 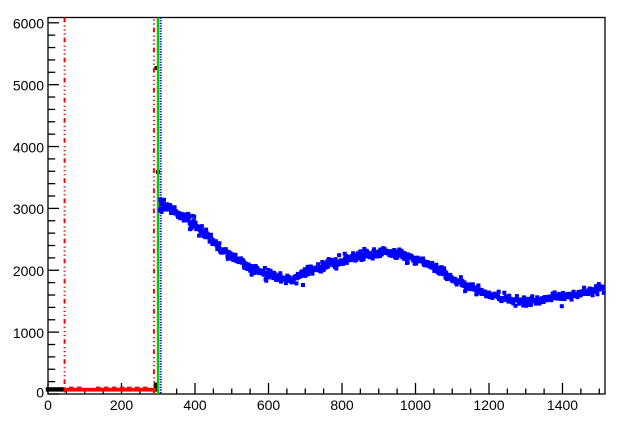 What do you see at coordinates (28, 271) in the screenshot?
I see `svg-text: 2000` at bounding box center [28, 271].